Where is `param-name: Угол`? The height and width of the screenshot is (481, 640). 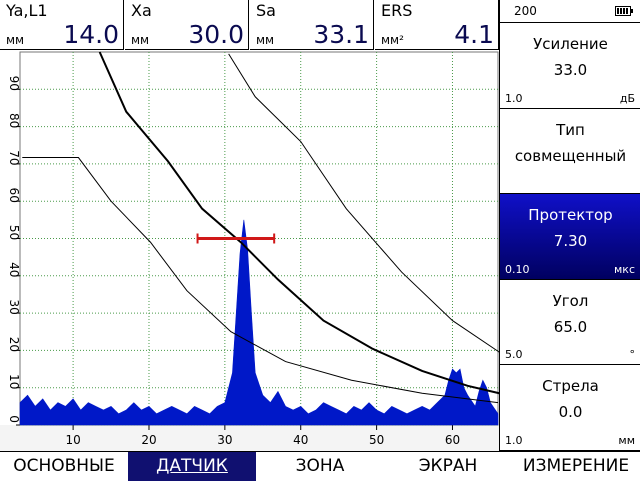 param-name: Угол is located at coordinates (570, 300).